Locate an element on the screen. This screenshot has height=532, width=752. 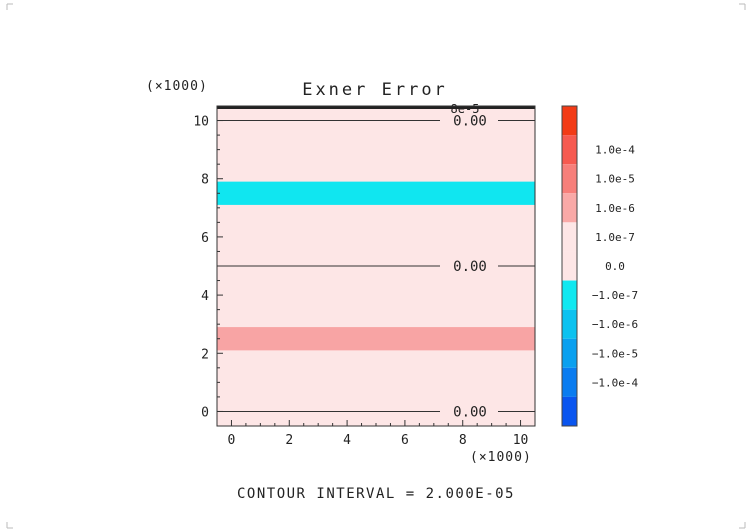
x-tick-label-0: 0 is located at coordinates (232, 440).